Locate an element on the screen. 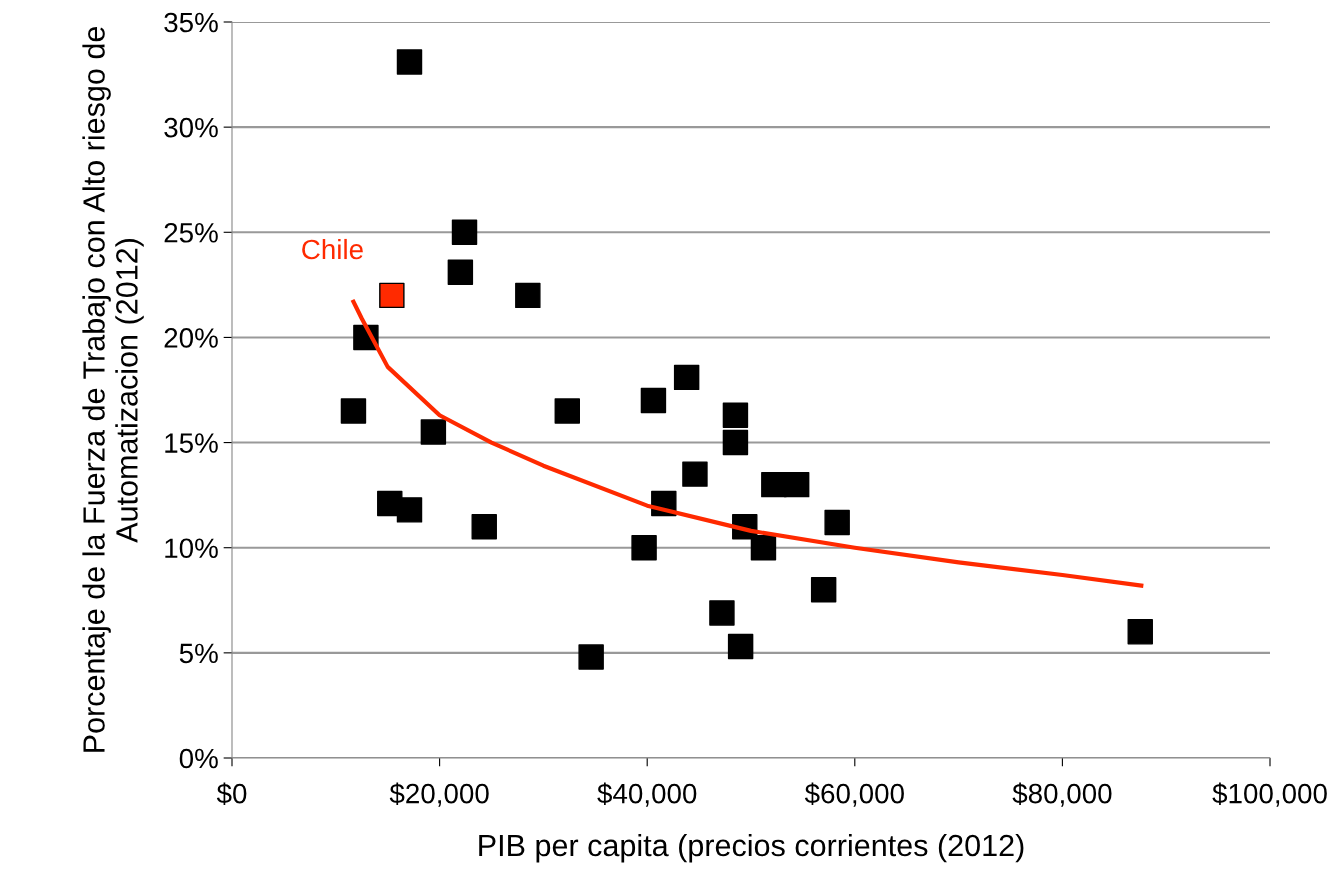 This screenshot has width=1343, height=890. series-label: Chile is located at coordinates (332, 249).